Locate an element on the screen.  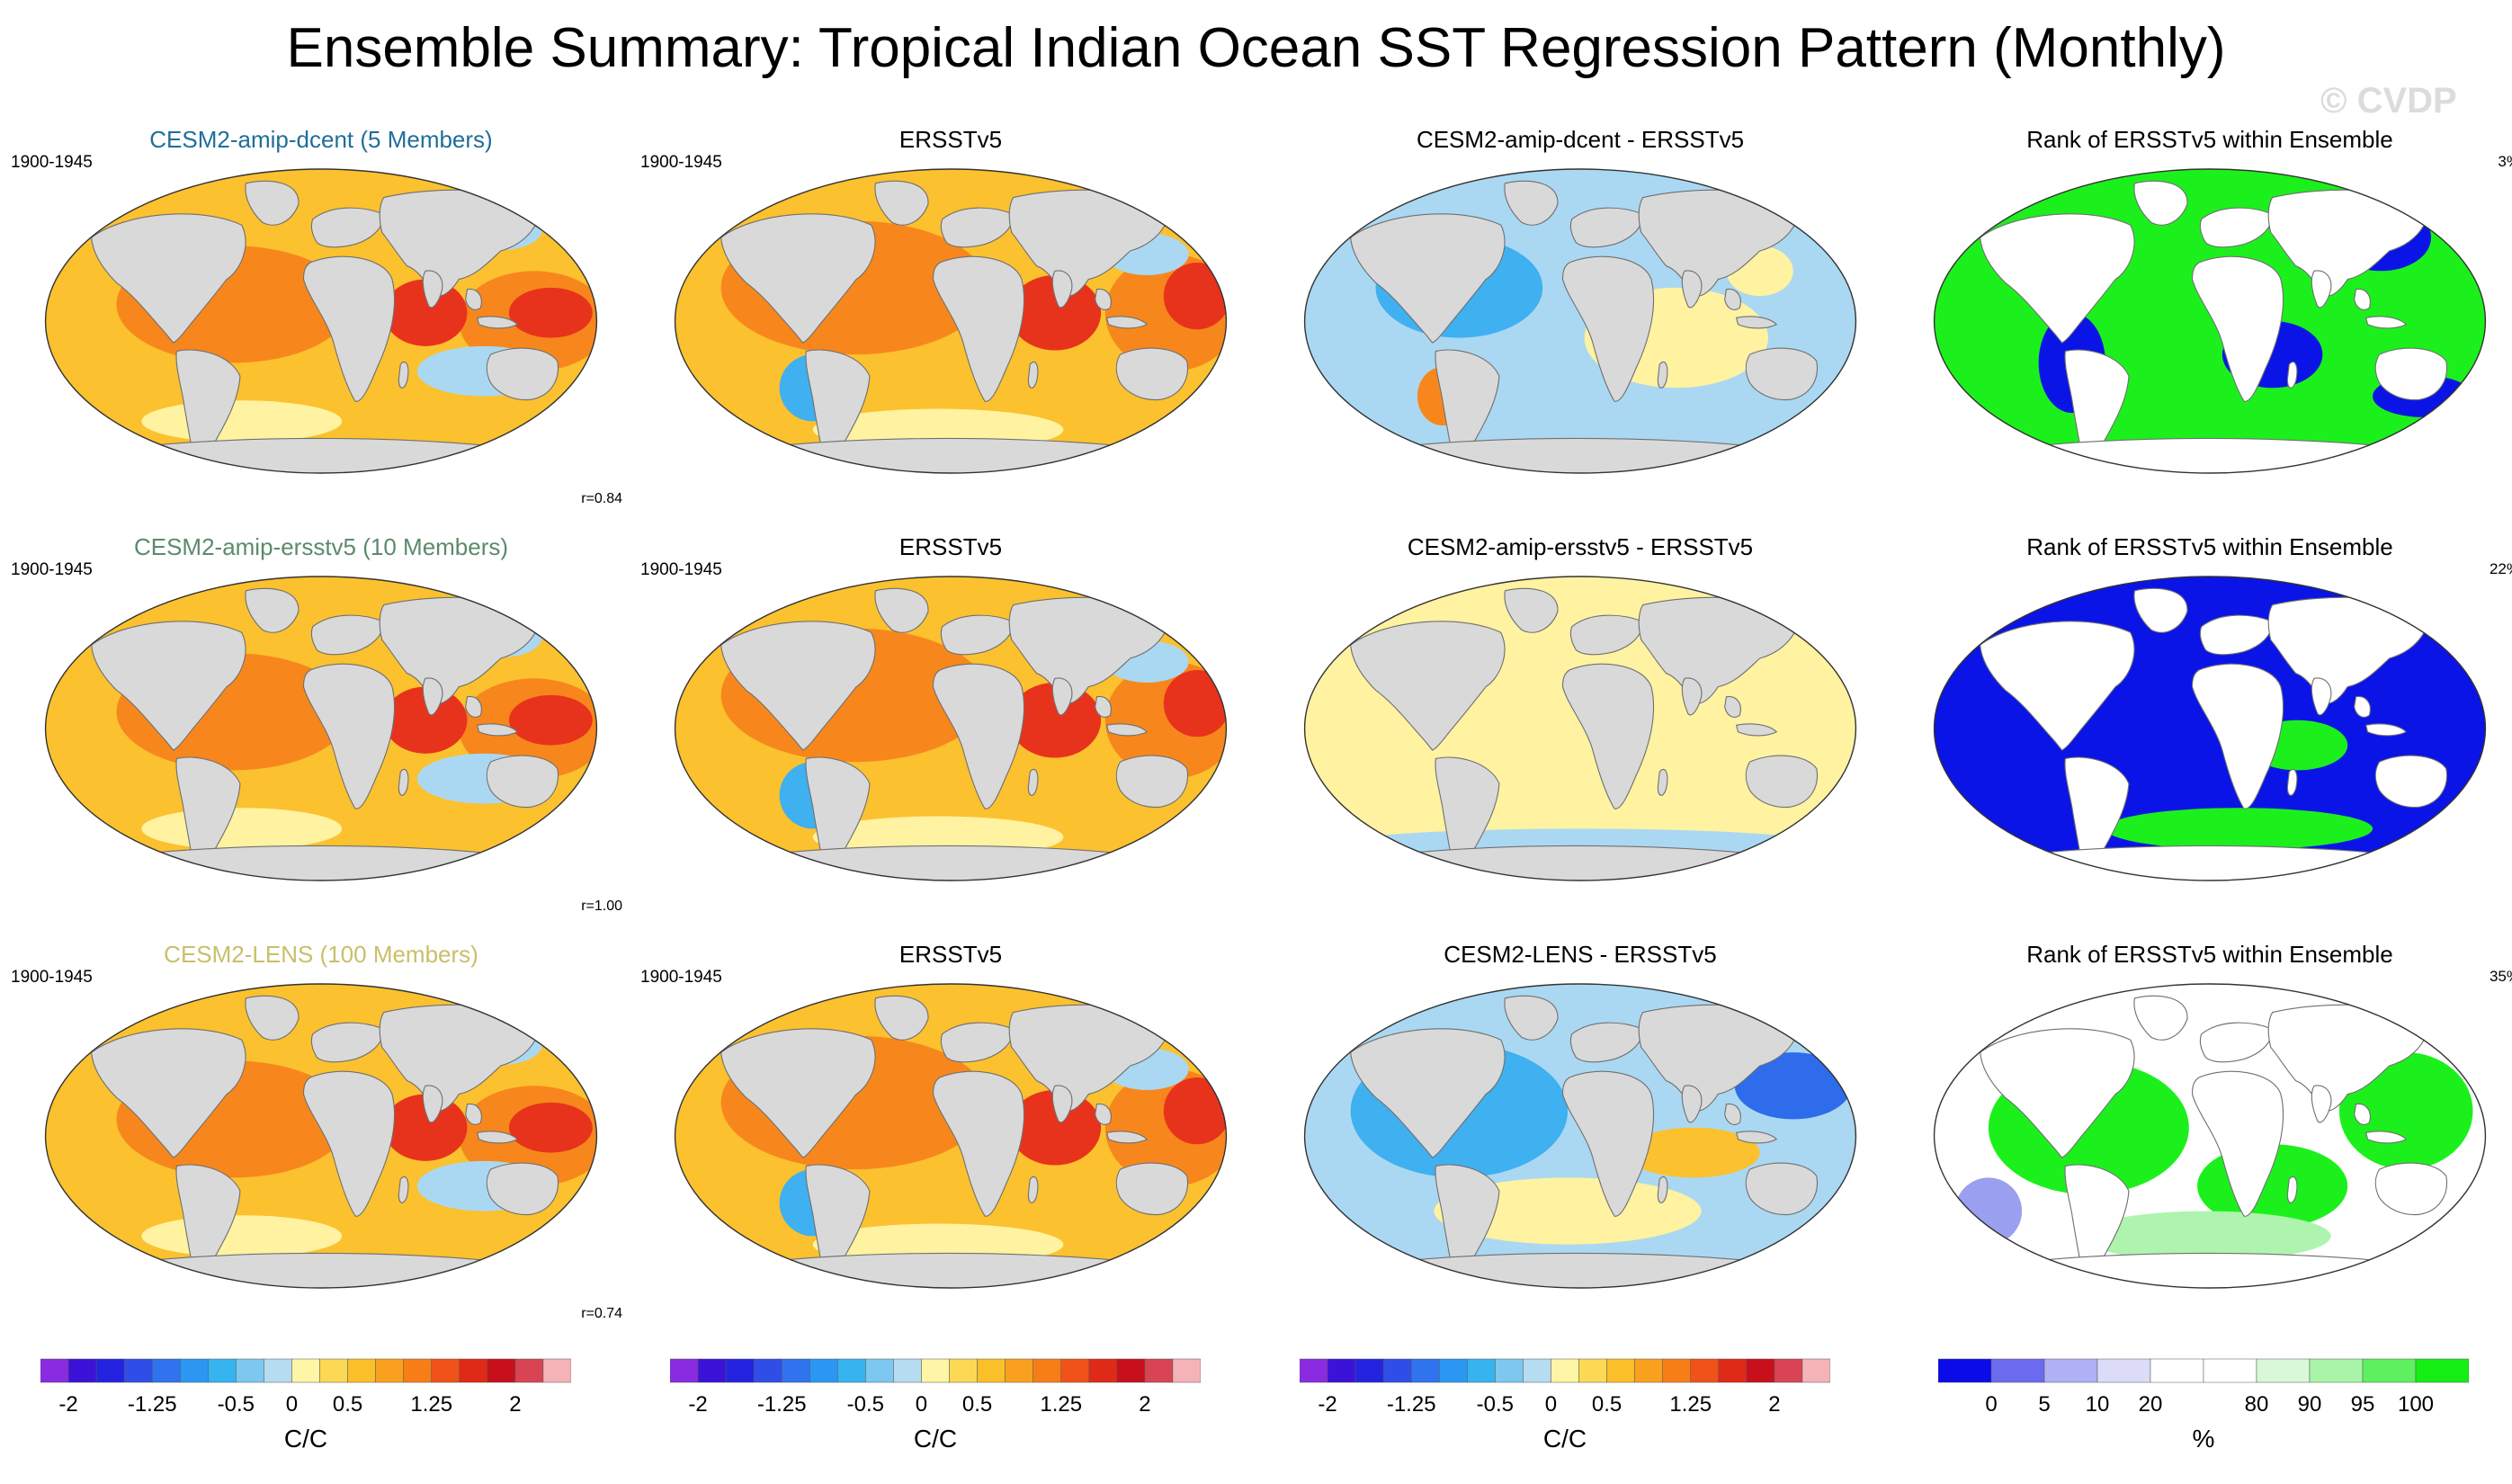
obs-panel-row-2: ERSSTv5 1900-1945 is located at coordinates (950, 740).